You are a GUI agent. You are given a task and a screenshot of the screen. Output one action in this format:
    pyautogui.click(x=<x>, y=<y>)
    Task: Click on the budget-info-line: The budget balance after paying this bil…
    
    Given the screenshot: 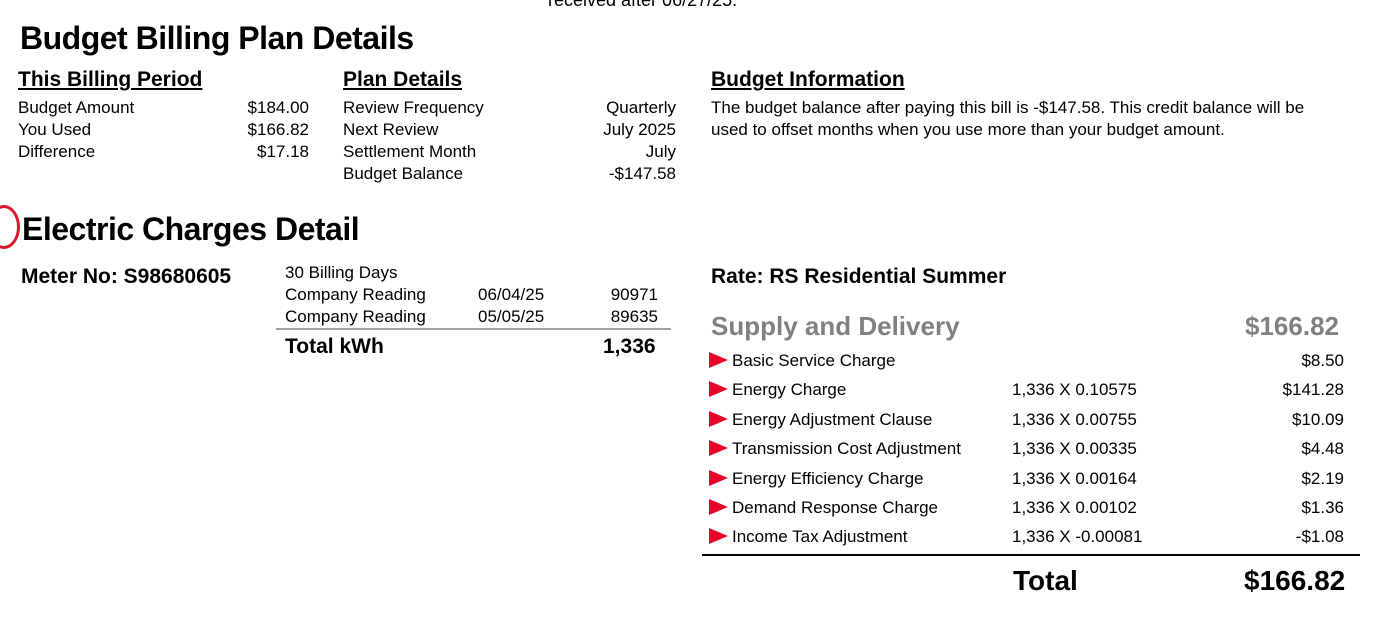 What is the action you would take?
    pyautogui.click(x=1008, y=107)
    